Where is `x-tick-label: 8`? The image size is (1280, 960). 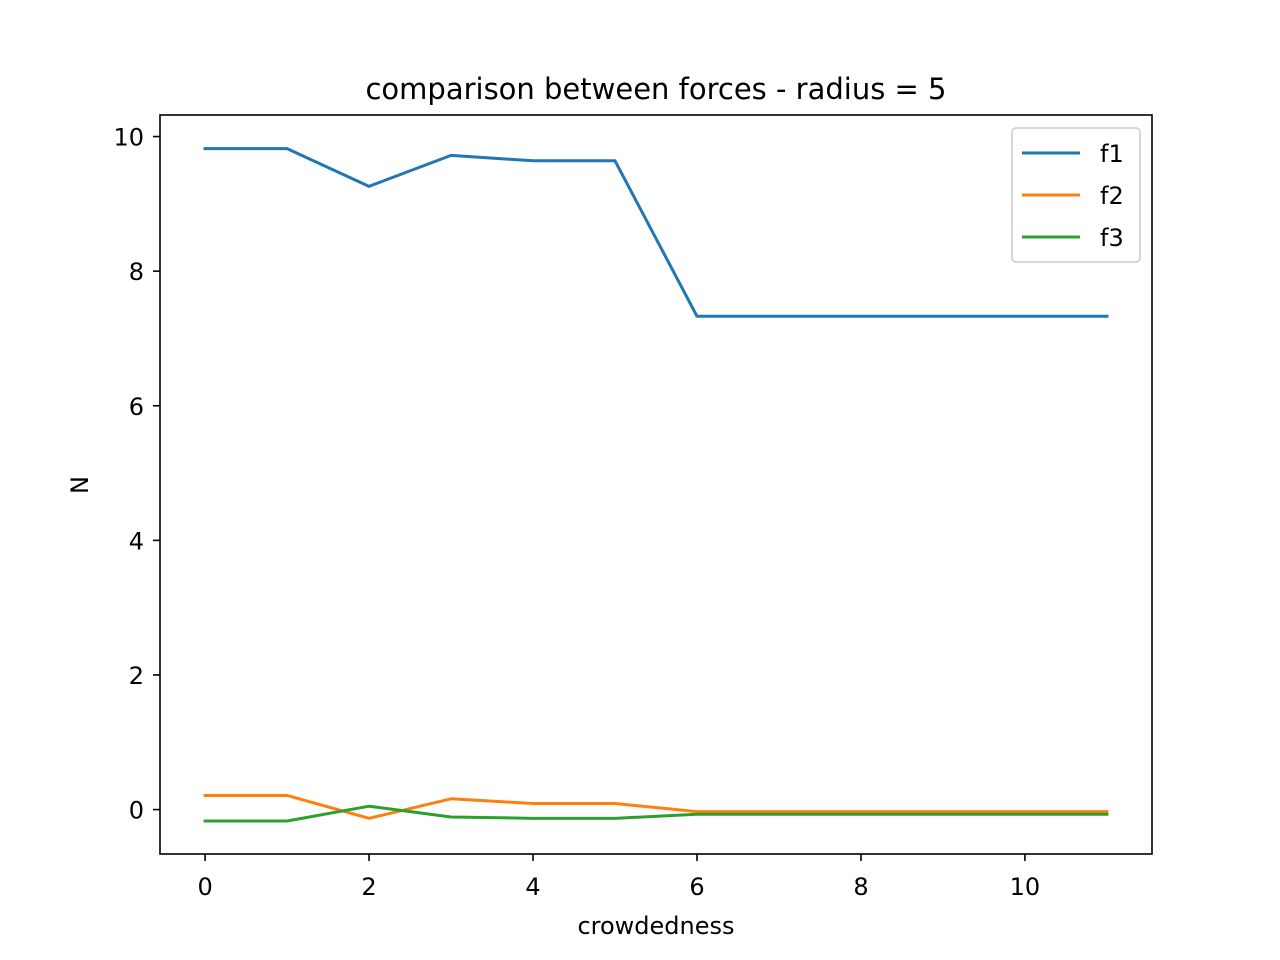
x-tick-label: 8 is located at coordinates (860, 887).